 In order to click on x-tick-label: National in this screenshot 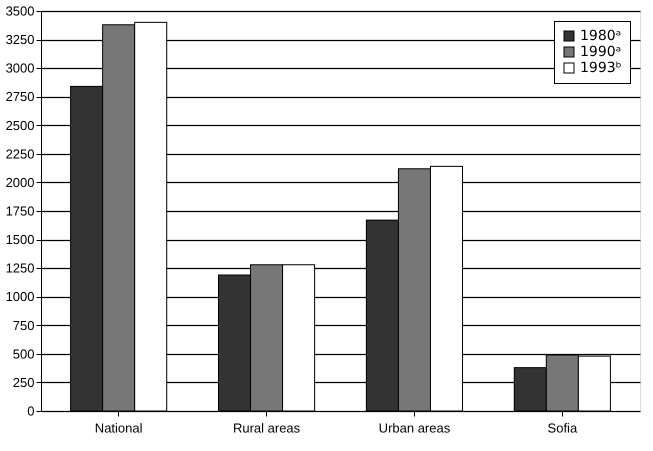, I will do `click(118, 428)`.